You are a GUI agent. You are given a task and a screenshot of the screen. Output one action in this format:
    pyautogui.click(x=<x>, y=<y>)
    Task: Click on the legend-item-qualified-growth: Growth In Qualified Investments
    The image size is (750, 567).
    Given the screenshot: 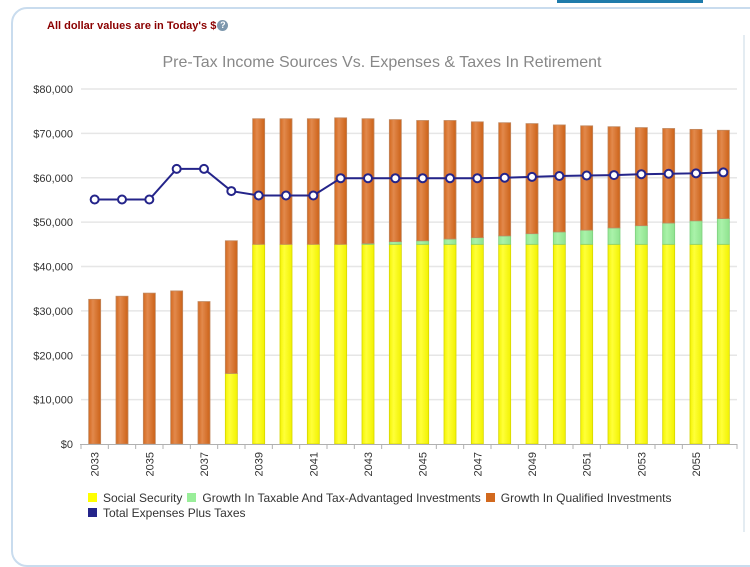 What is the action you would take?
    pyautogui.click(x=578, y=498)
    